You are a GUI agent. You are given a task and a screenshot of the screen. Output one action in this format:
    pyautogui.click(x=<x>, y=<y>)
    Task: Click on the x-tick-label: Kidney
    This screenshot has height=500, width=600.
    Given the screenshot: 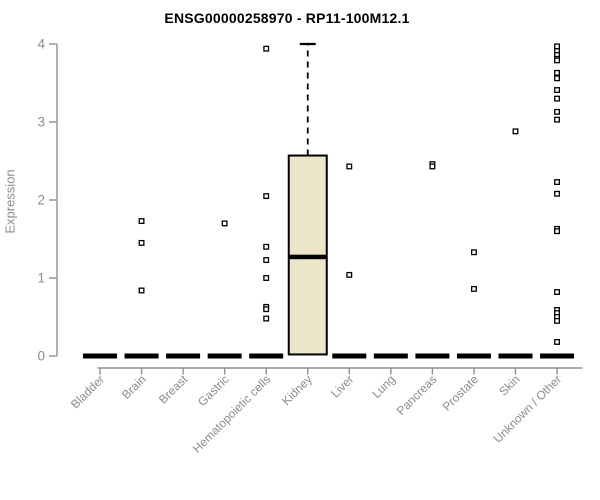 What is the action you would take?
    pyautogui.click(x=297, y=390)
    